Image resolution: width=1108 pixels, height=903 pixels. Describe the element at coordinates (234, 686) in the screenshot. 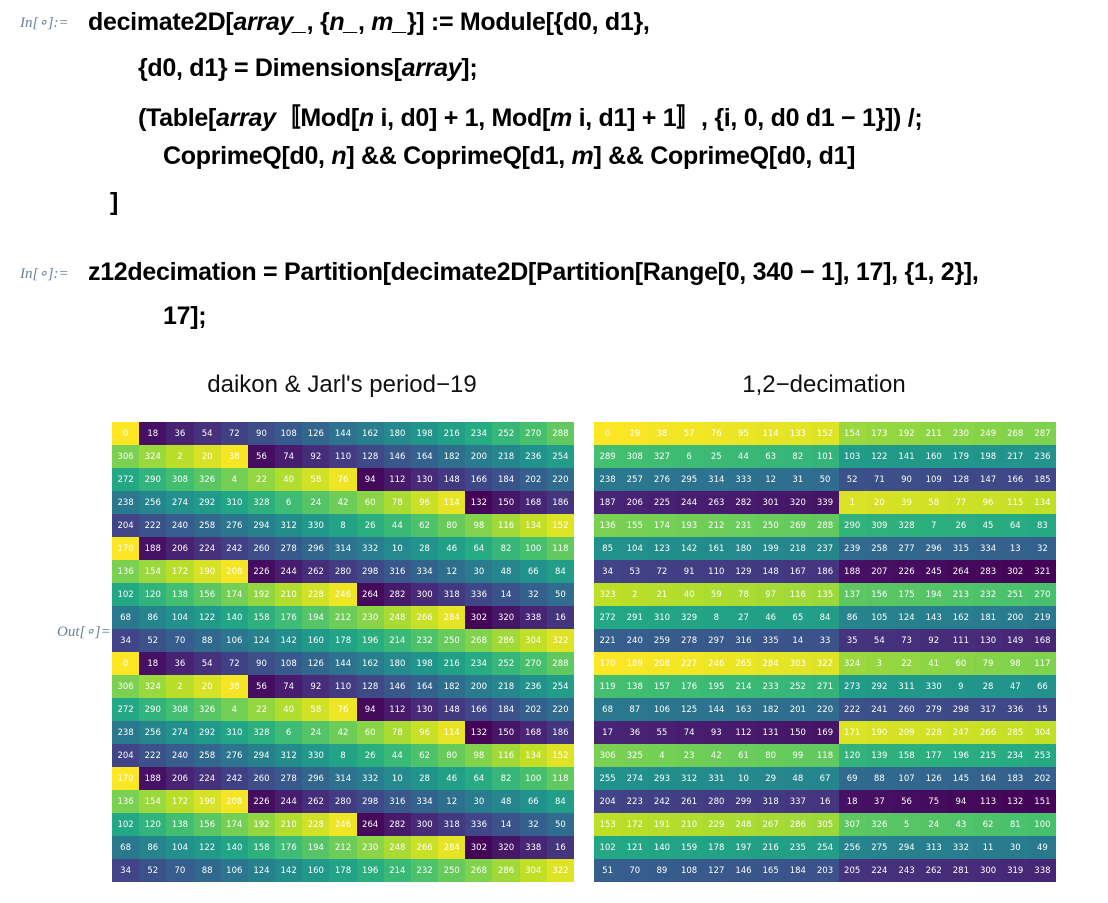

I see `matrix-cell: 38` at that location.